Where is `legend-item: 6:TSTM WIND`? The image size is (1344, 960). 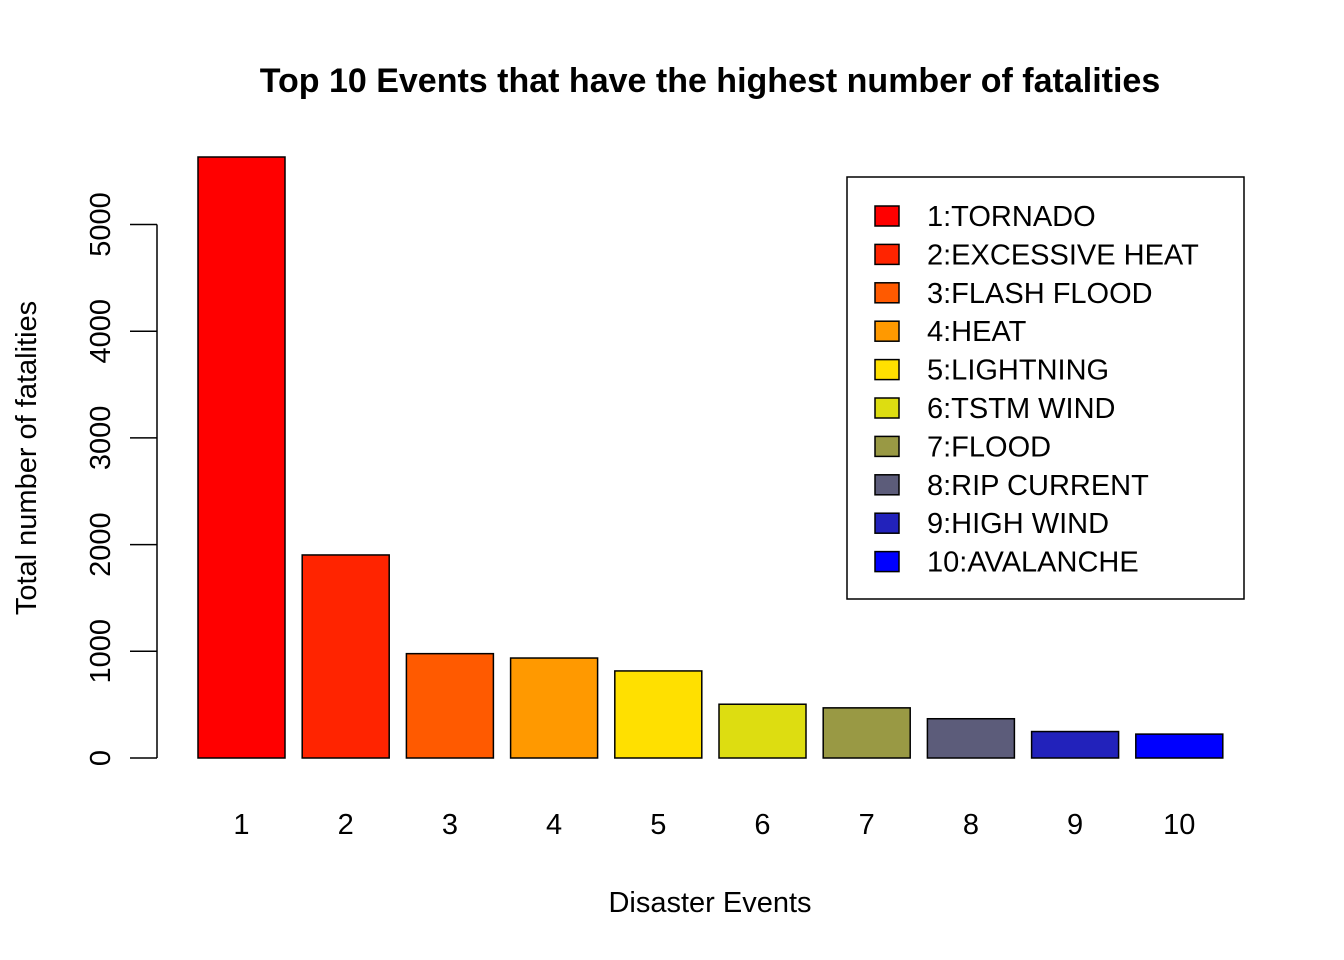
legend-item: 6:TSTM WIND is located at coordinates (1021, 409).